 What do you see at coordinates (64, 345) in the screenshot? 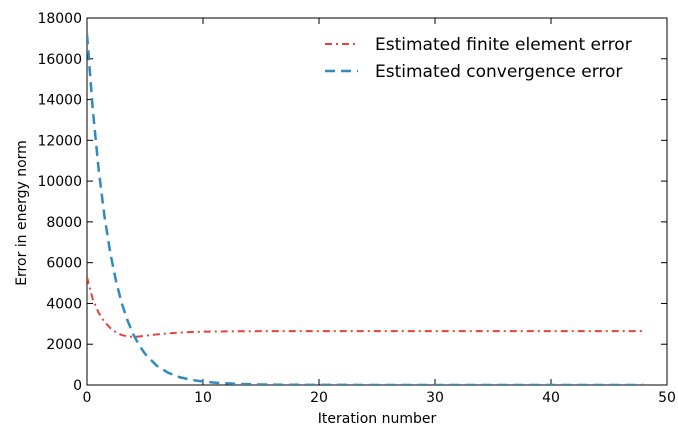
I see `y-tick-label: 2000` at bounding box center [64, 345].